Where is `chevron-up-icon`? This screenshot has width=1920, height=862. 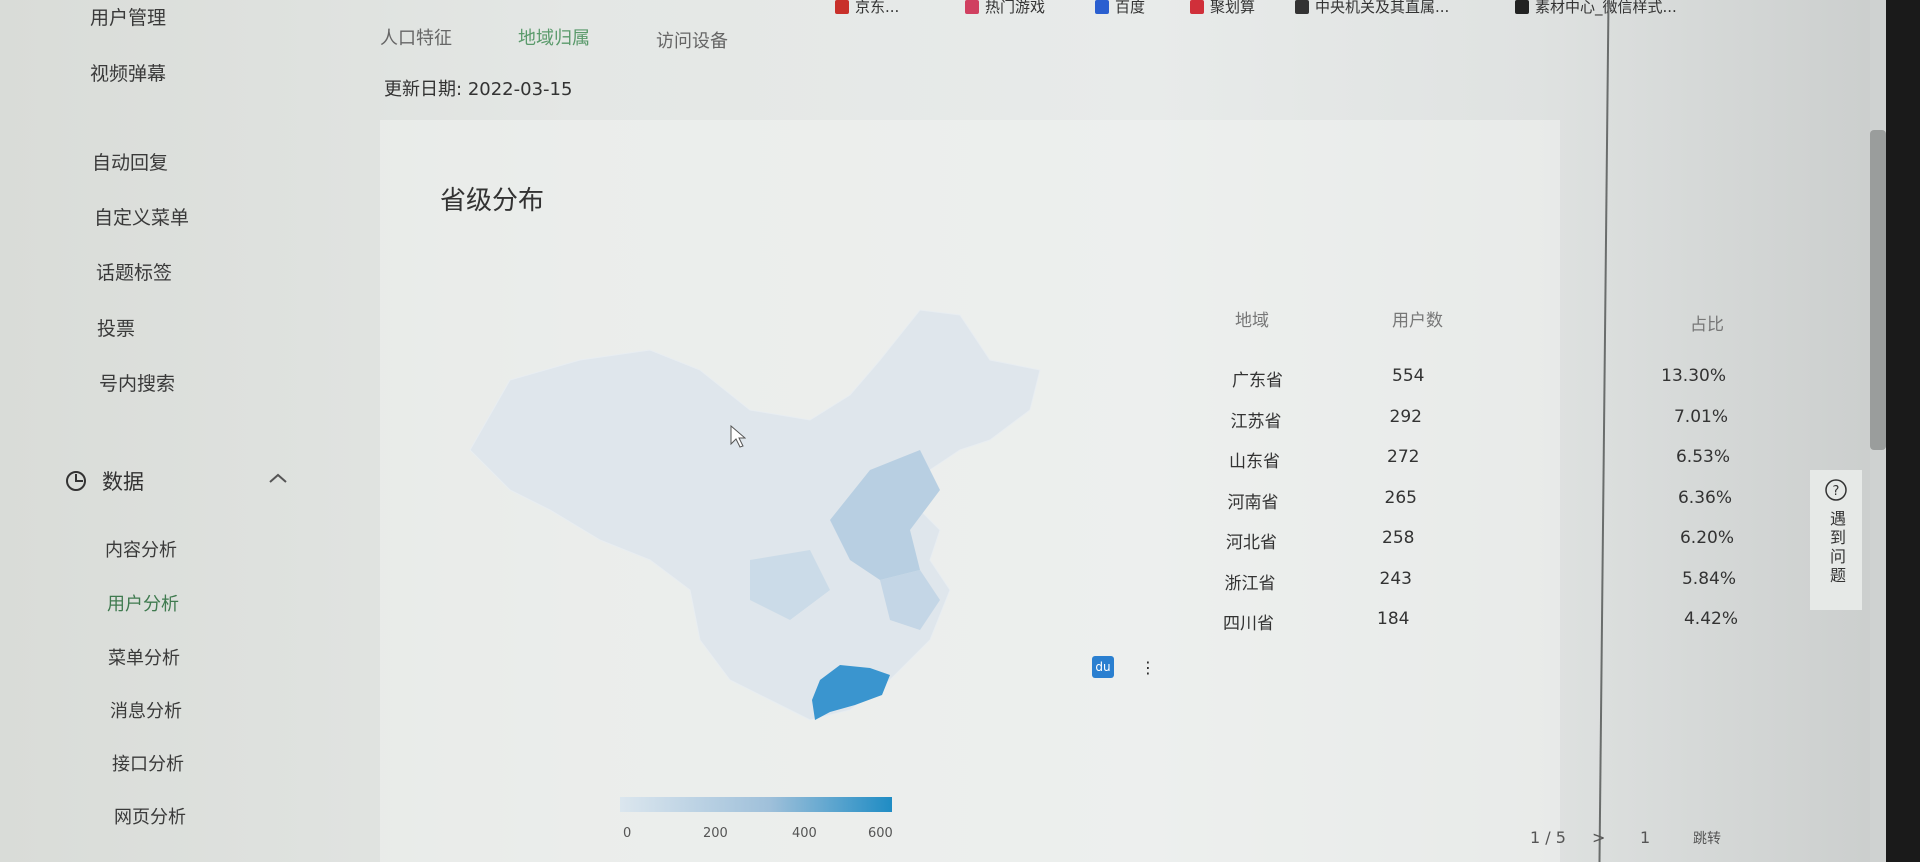 chevron-up-icon is located at coordinates (278, 478).